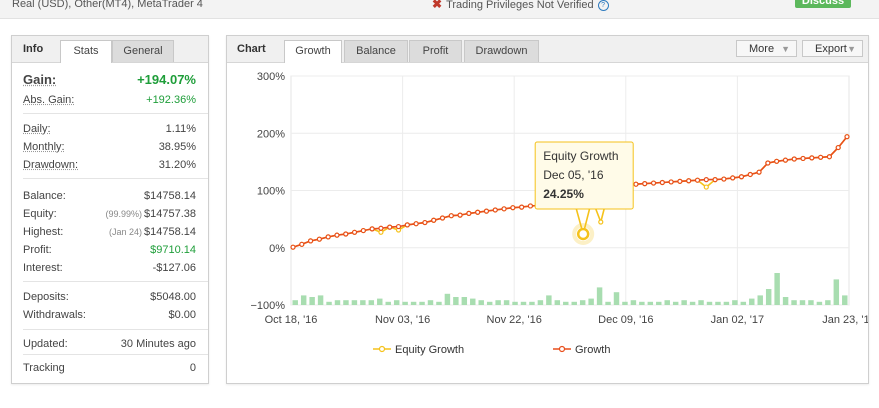  Describe the element at coordinates (625, 320) in the screenshot. I see `x-tick-label: Dec 09, '16` at that location.